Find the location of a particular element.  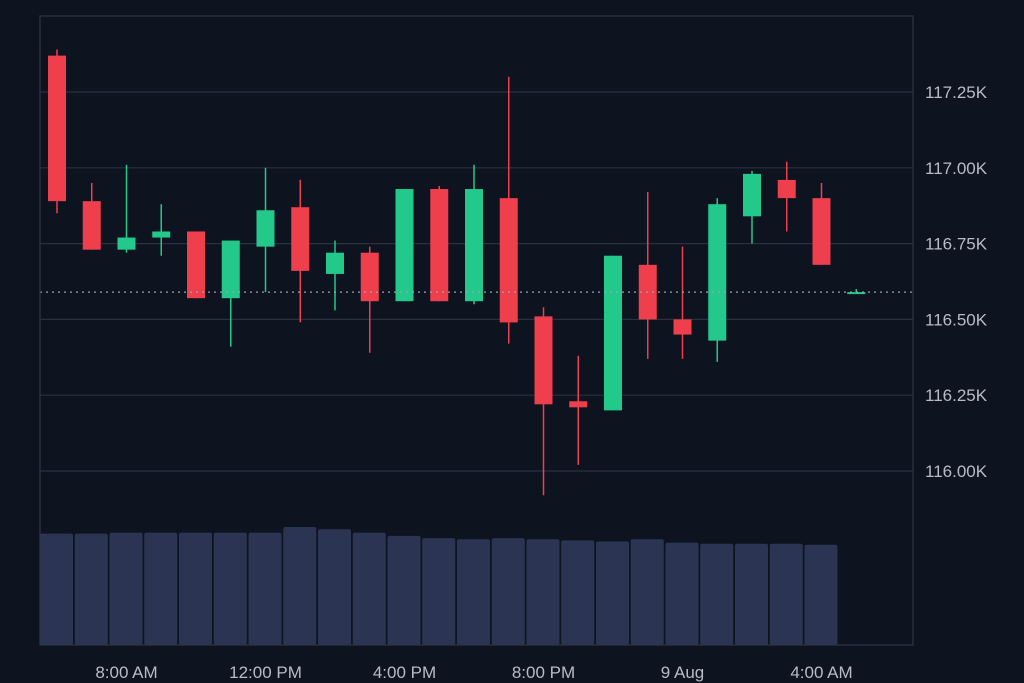

y-tick-label-0: 117.25K is located at coordinates (956, 92).